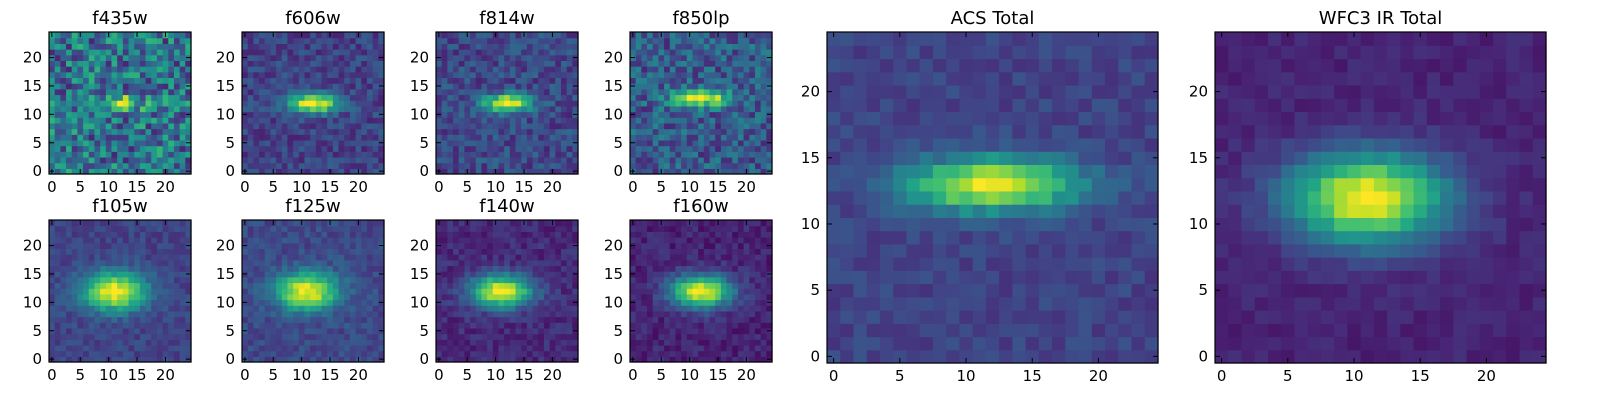 The height and width of the screenshot is (400, 1600). What do you see at coordinates (225, 114) in the screenshot?
I see `y-tick-label: 10` at bounding box center [225, 114].